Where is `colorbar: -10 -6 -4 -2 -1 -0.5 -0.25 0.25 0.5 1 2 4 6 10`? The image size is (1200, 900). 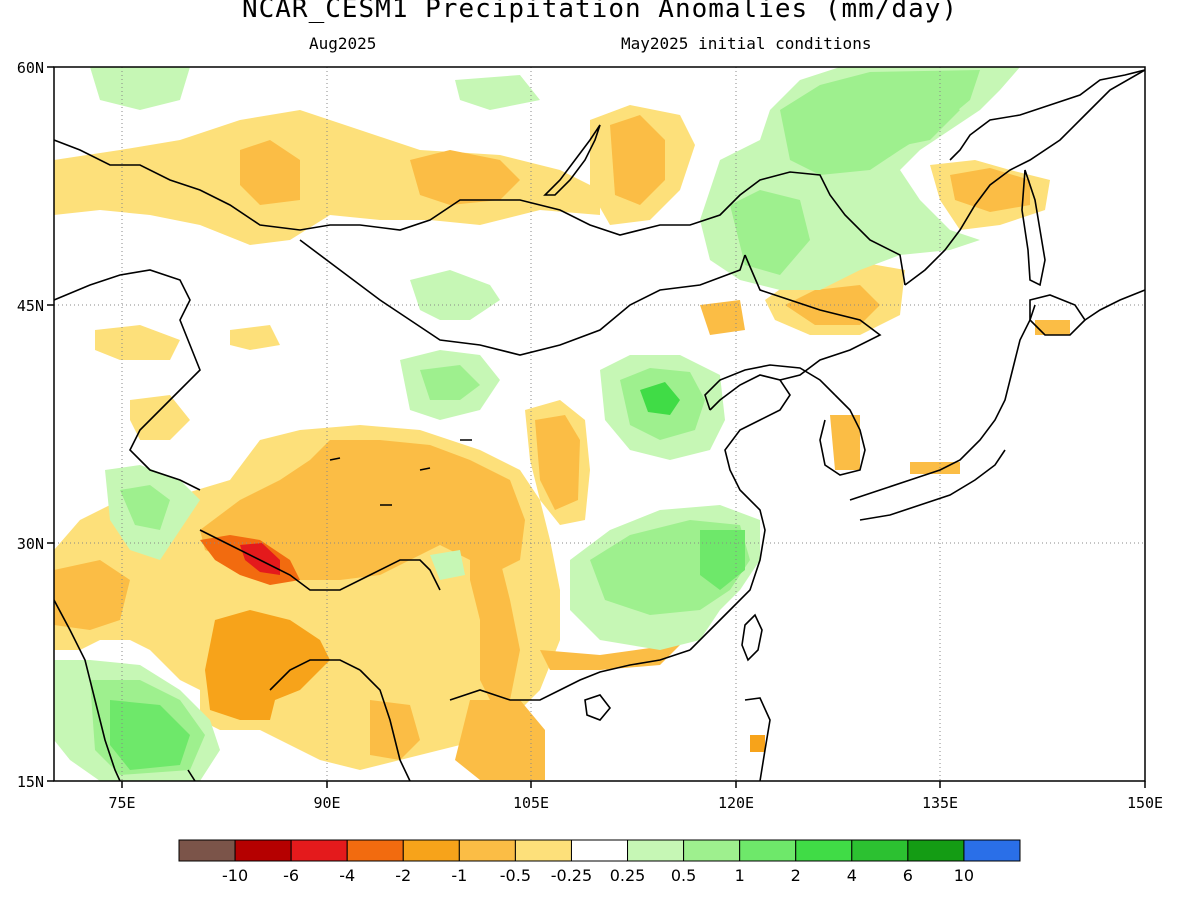
colorbar: -10 -6 -4 -2 -1 -0.5 -0.25 0.25 0.5 1 2 4 6 10 is located at coordinates (599, 862).